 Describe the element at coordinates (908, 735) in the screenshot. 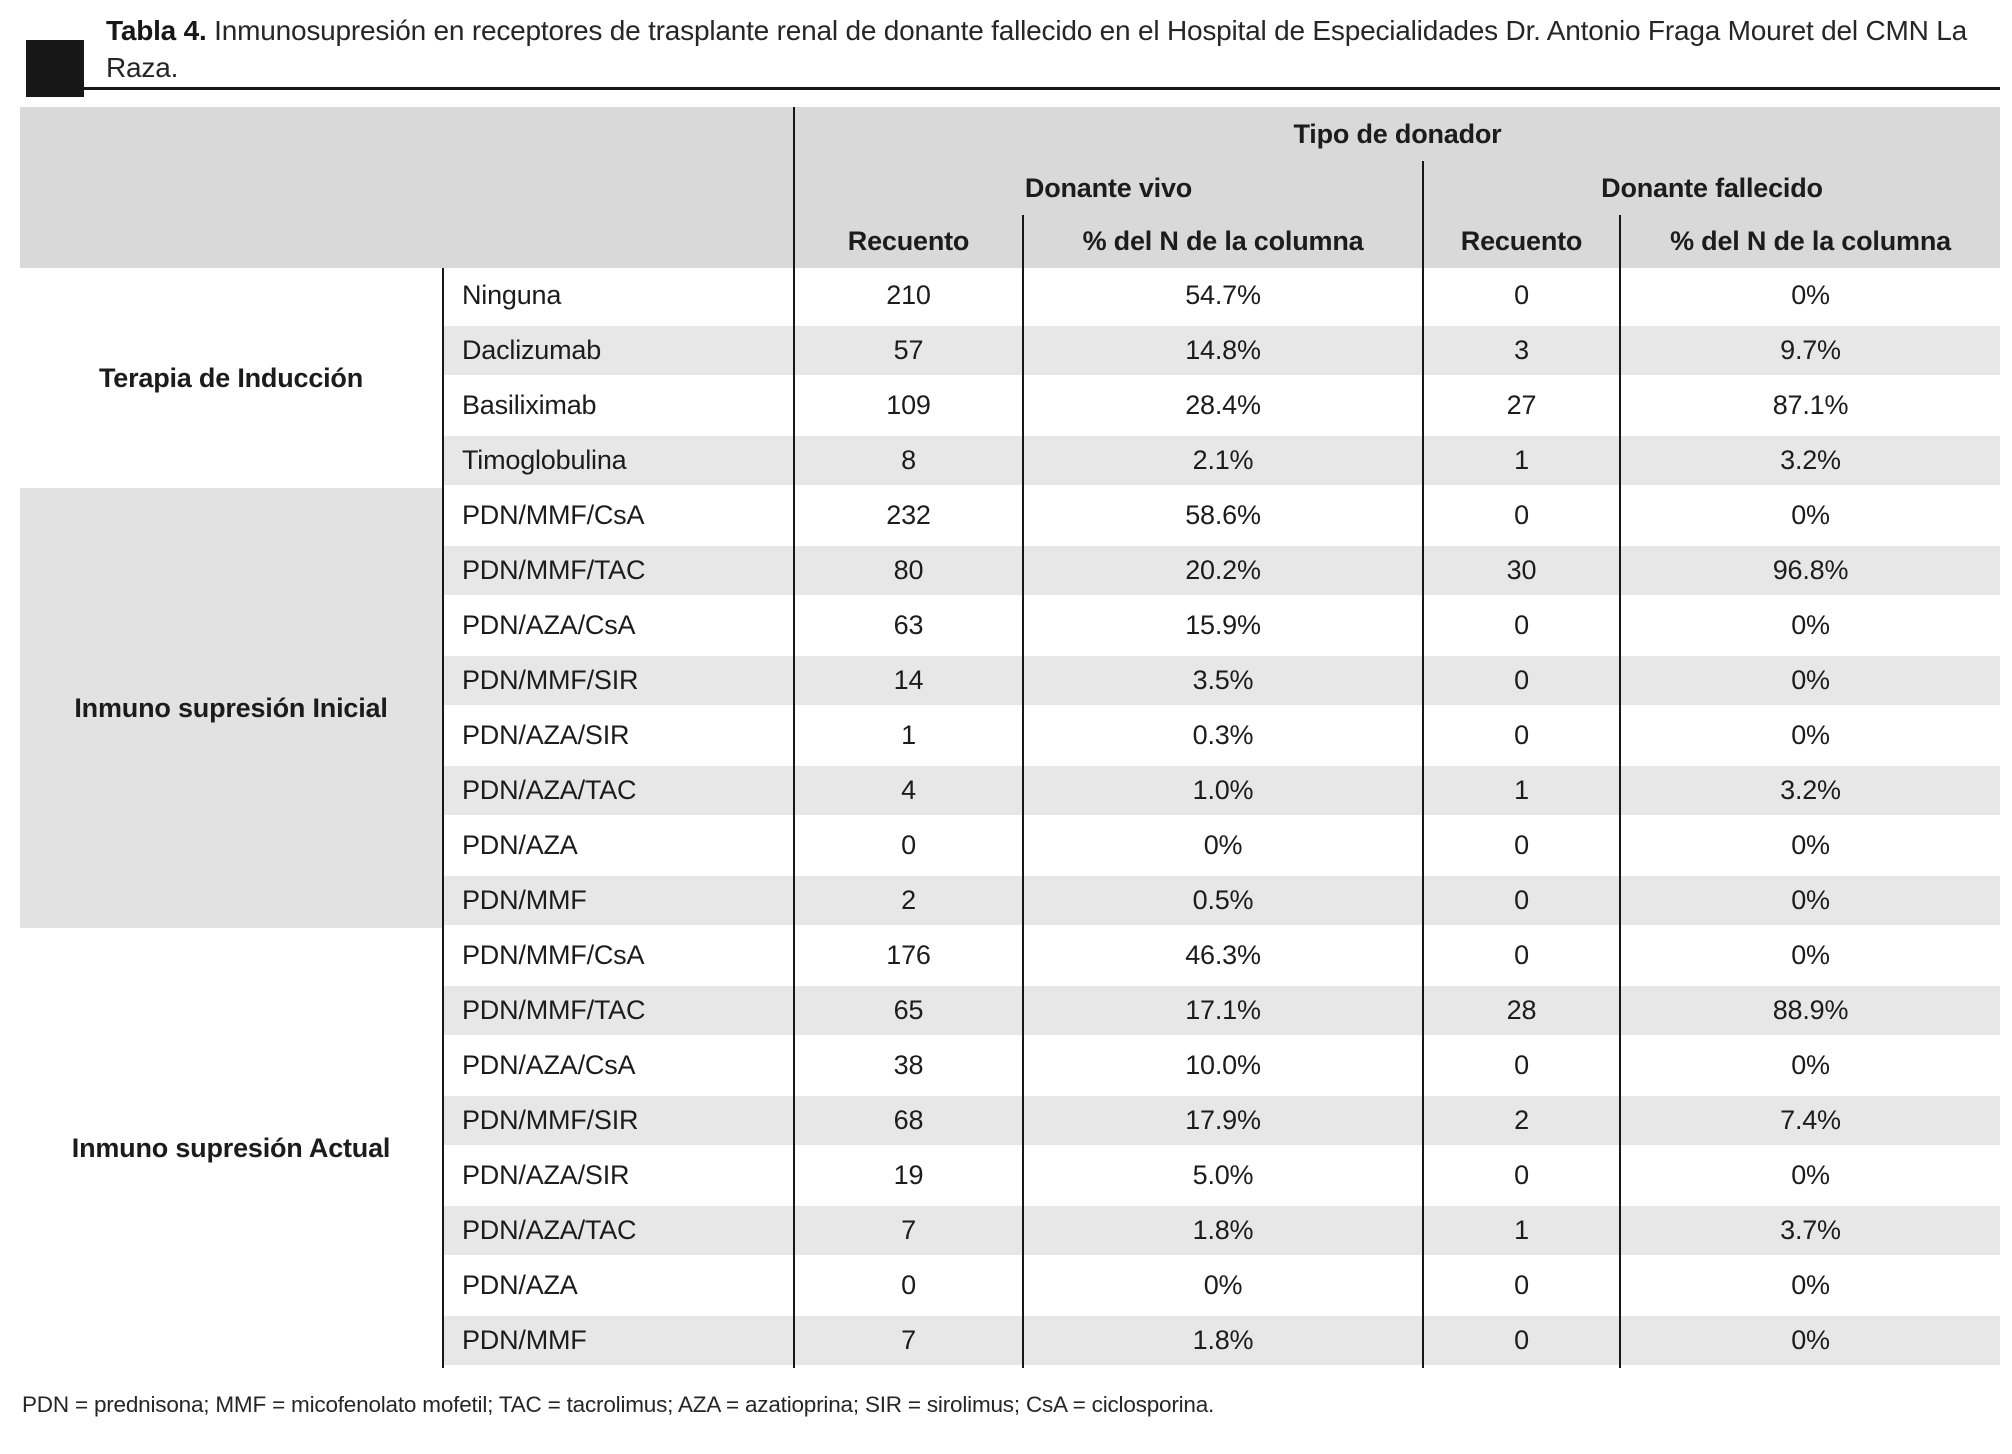

I see `cell-vivo-count: 1` at that location.